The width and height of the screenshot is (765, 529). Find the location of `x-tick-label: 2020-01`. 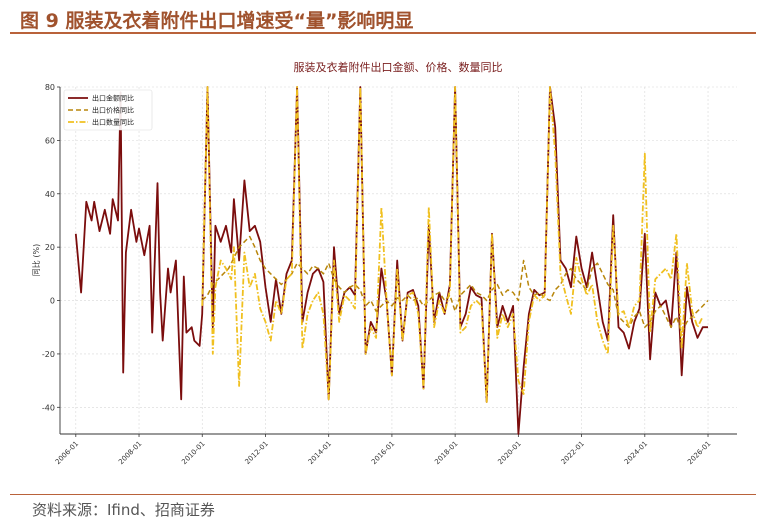

x-tick-label: 2020-01 is located at coordinates (509, 453).